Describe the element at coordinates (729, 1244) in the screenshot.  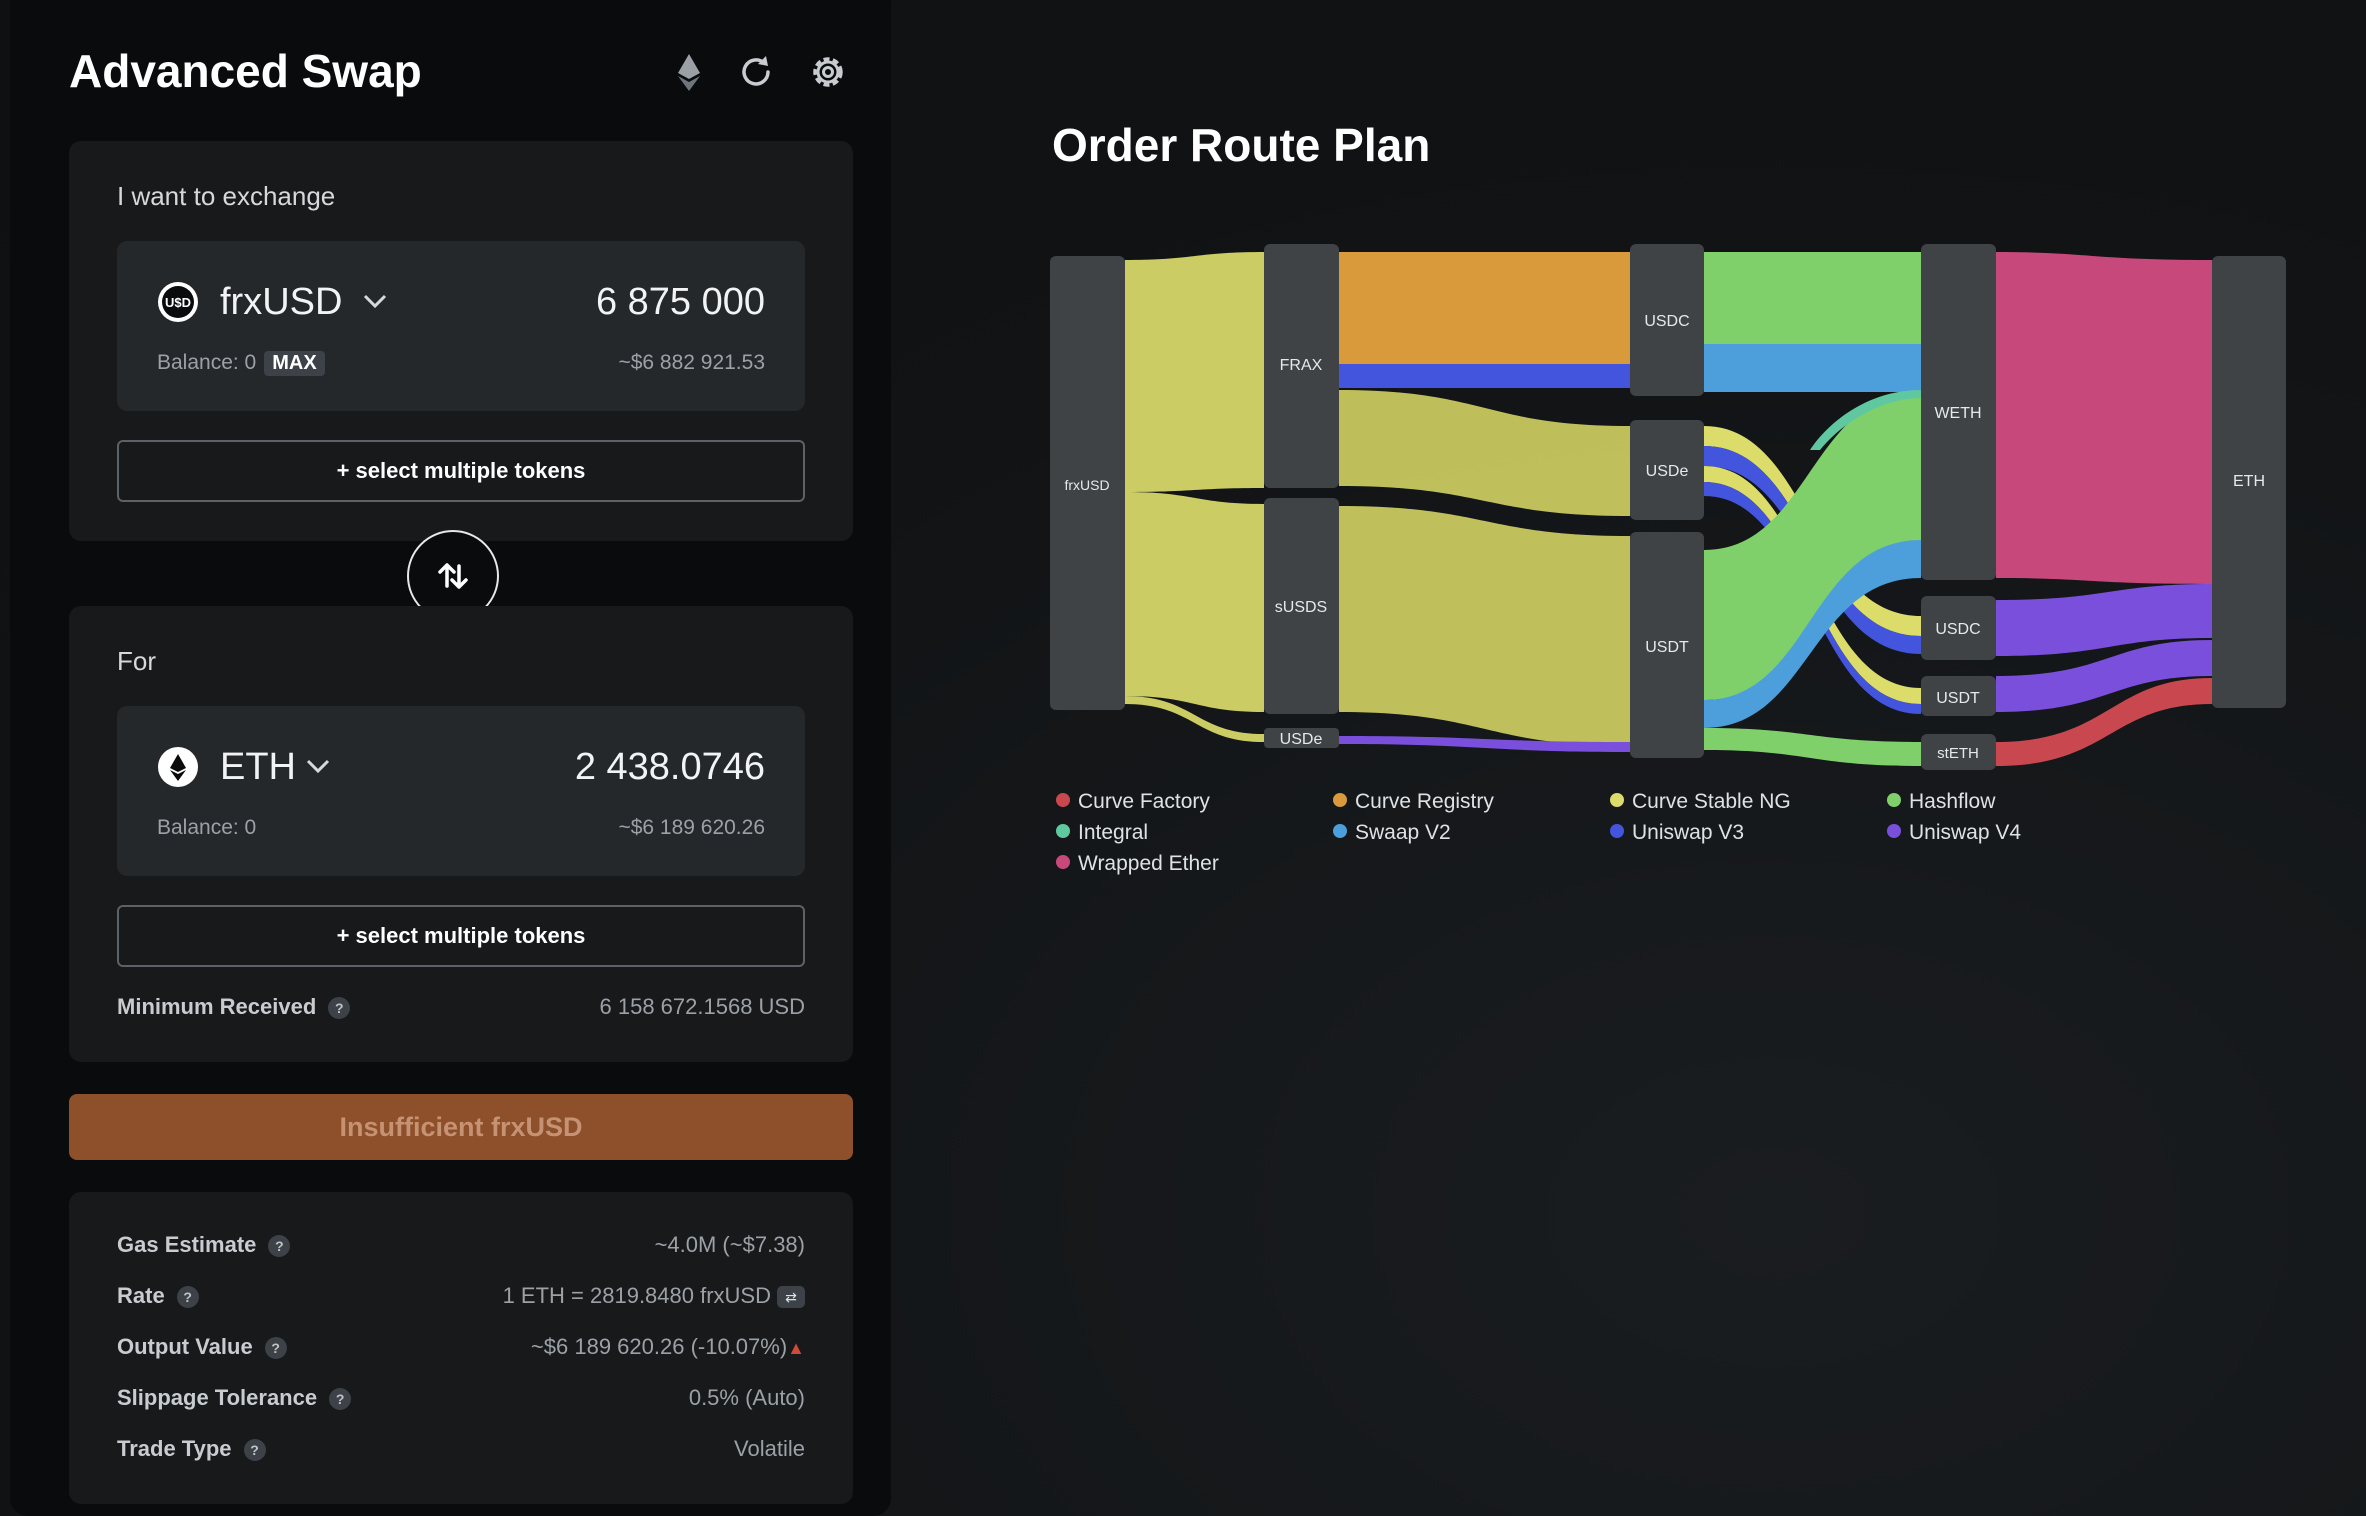
I see `gas-estimate-value: ~4.0M (~$7.38)` at that location.